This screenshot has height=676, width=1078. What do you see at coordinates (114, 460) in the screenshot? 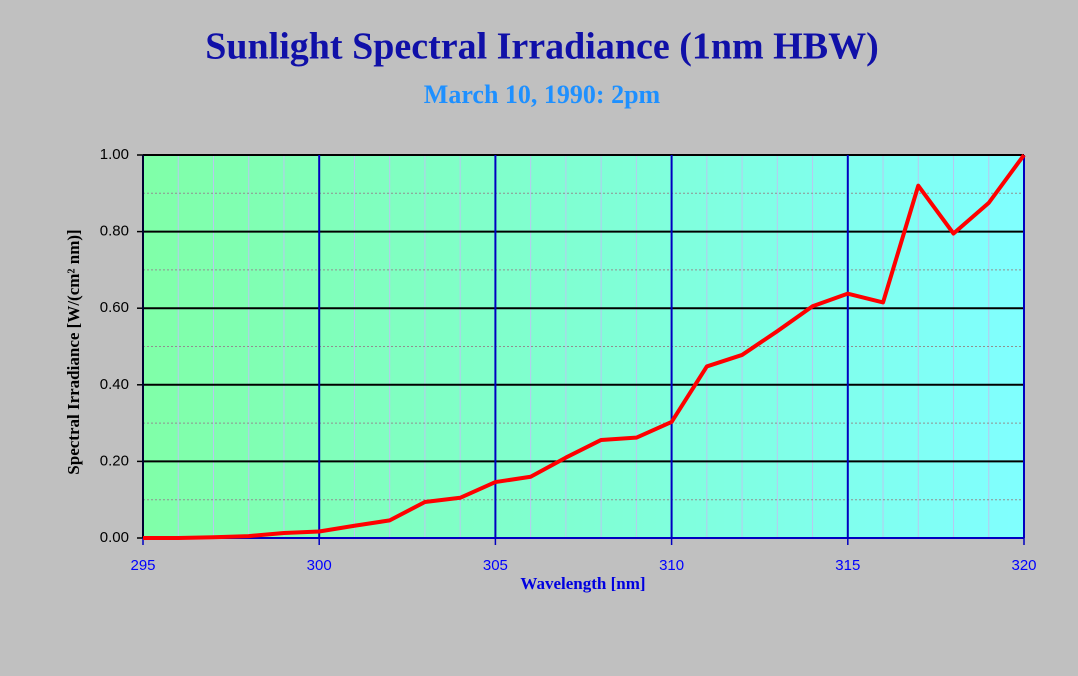
I see `y-tick-label: 0.20` at bounding box center [114, 460].